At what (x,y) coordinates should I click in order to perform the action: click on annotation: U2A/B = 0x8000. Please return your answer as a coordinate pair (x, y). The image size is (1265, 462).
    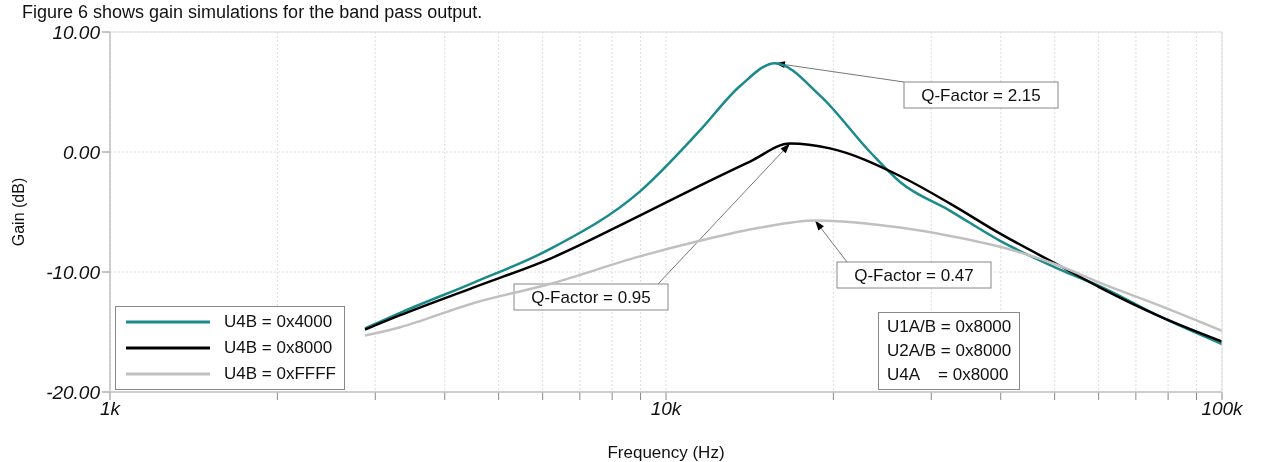
    Looking at the image, I should click on (949, 351).